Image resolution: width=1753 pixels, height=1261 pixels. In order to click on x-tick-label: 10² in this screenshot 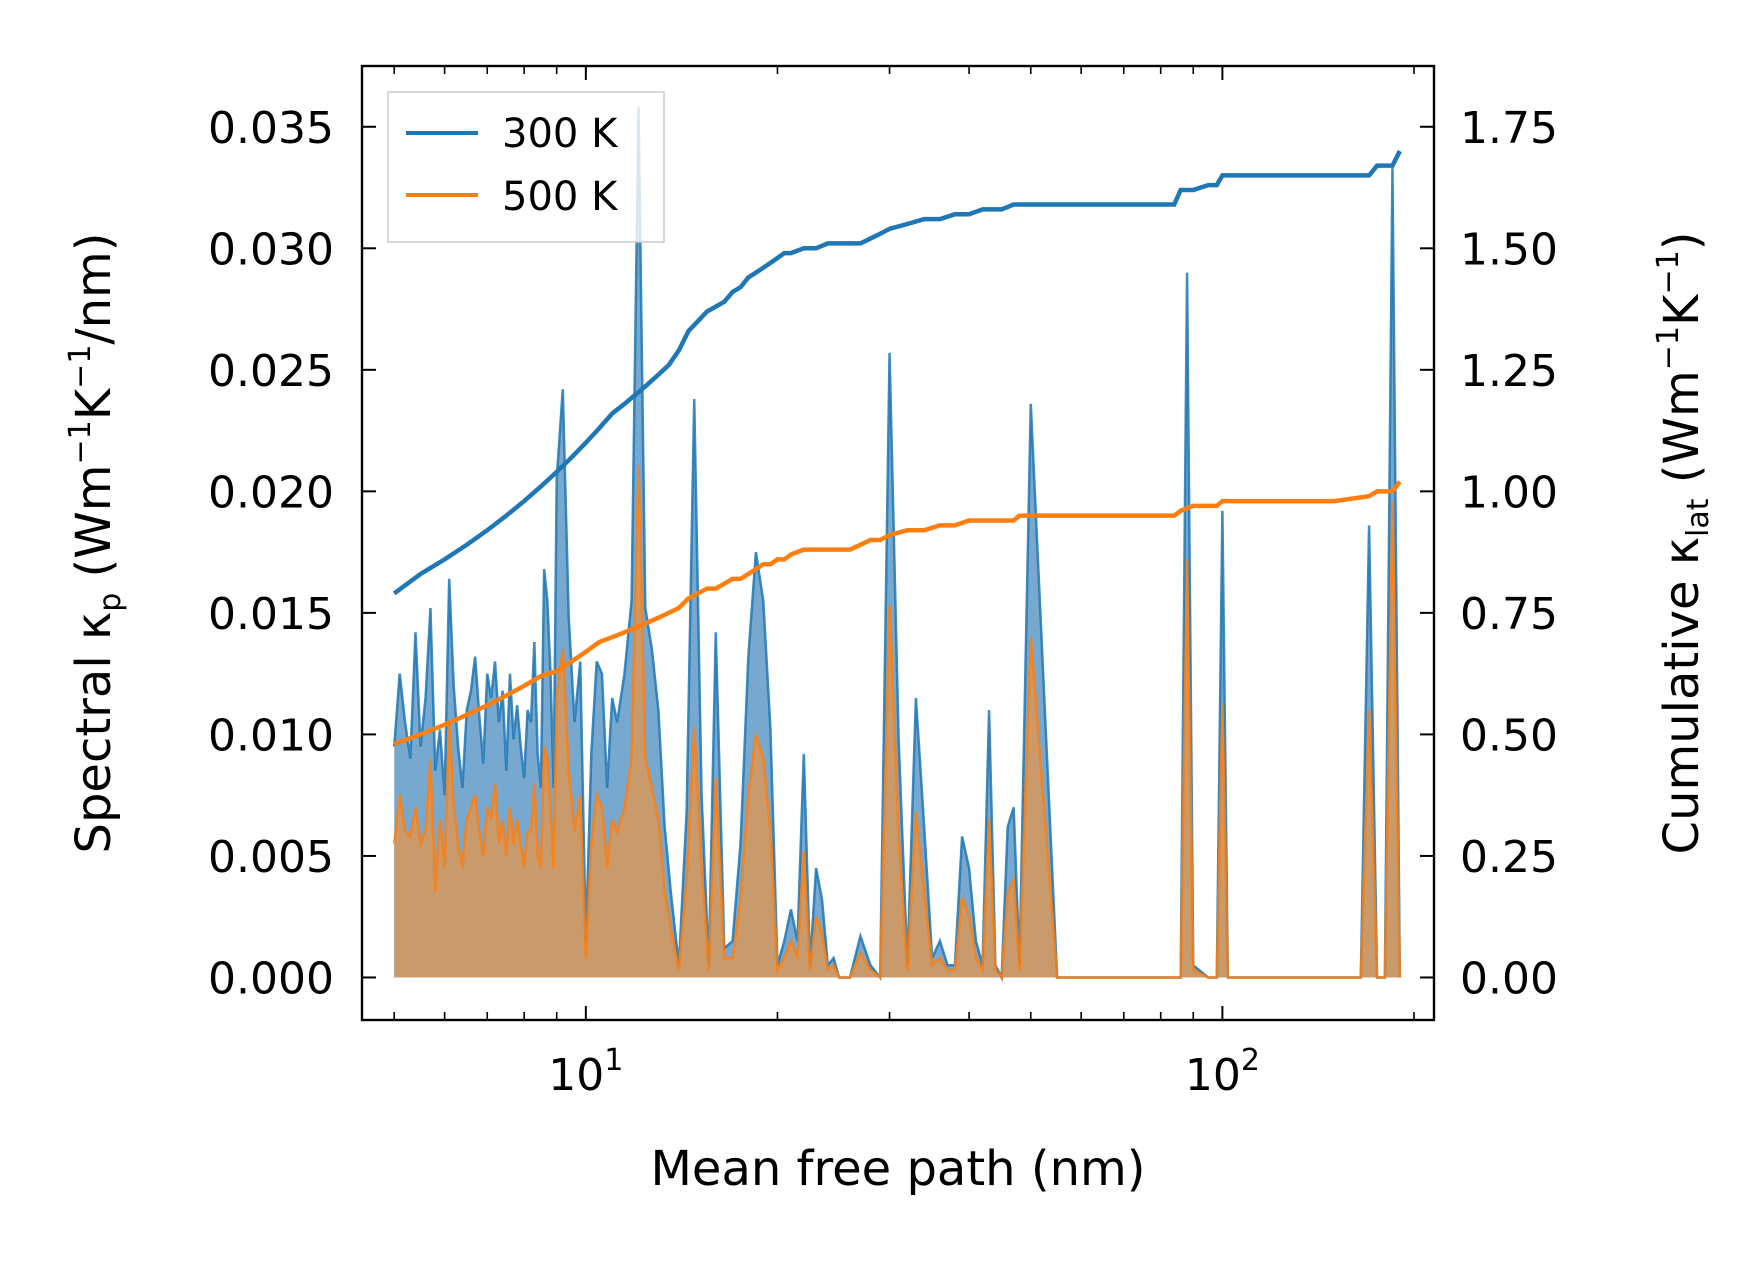, I will do `click(1222, 1072)`.